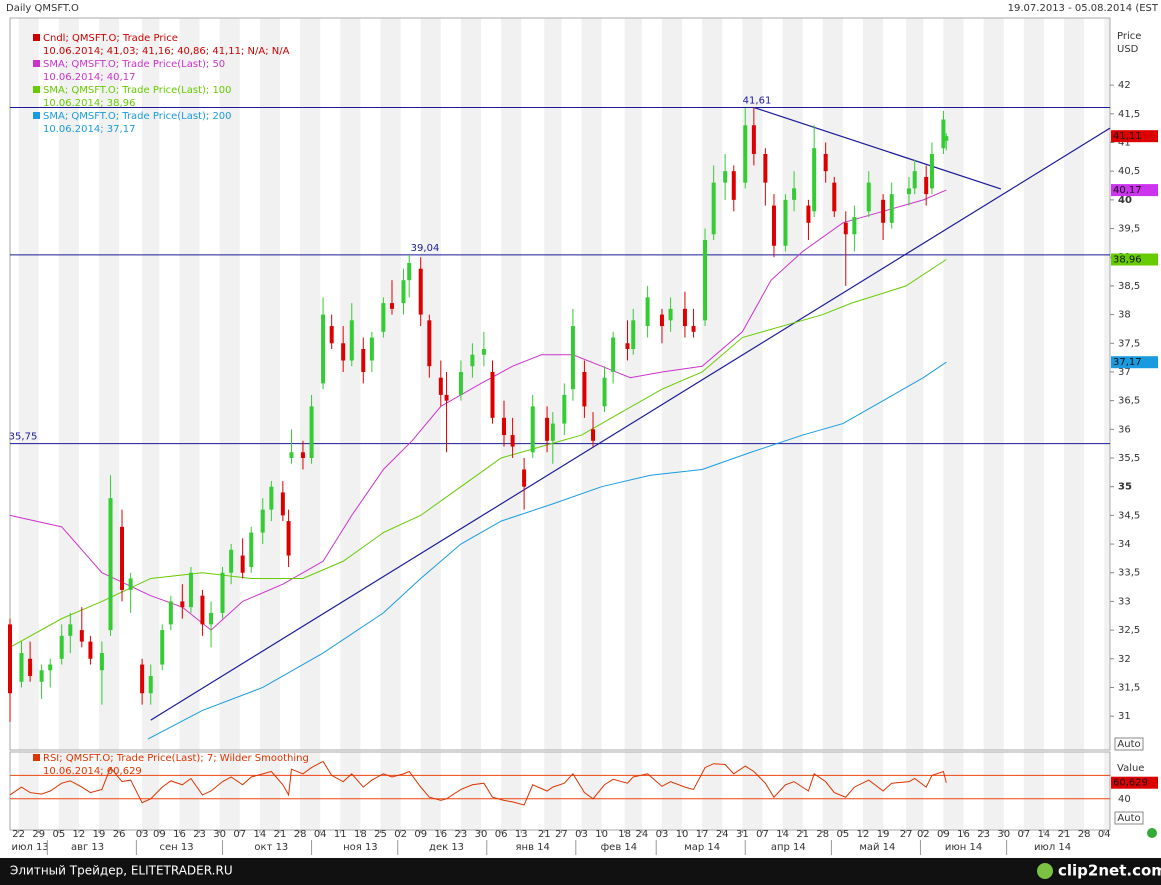  I want to click on x-tick-label: 27, so click(906, 834).